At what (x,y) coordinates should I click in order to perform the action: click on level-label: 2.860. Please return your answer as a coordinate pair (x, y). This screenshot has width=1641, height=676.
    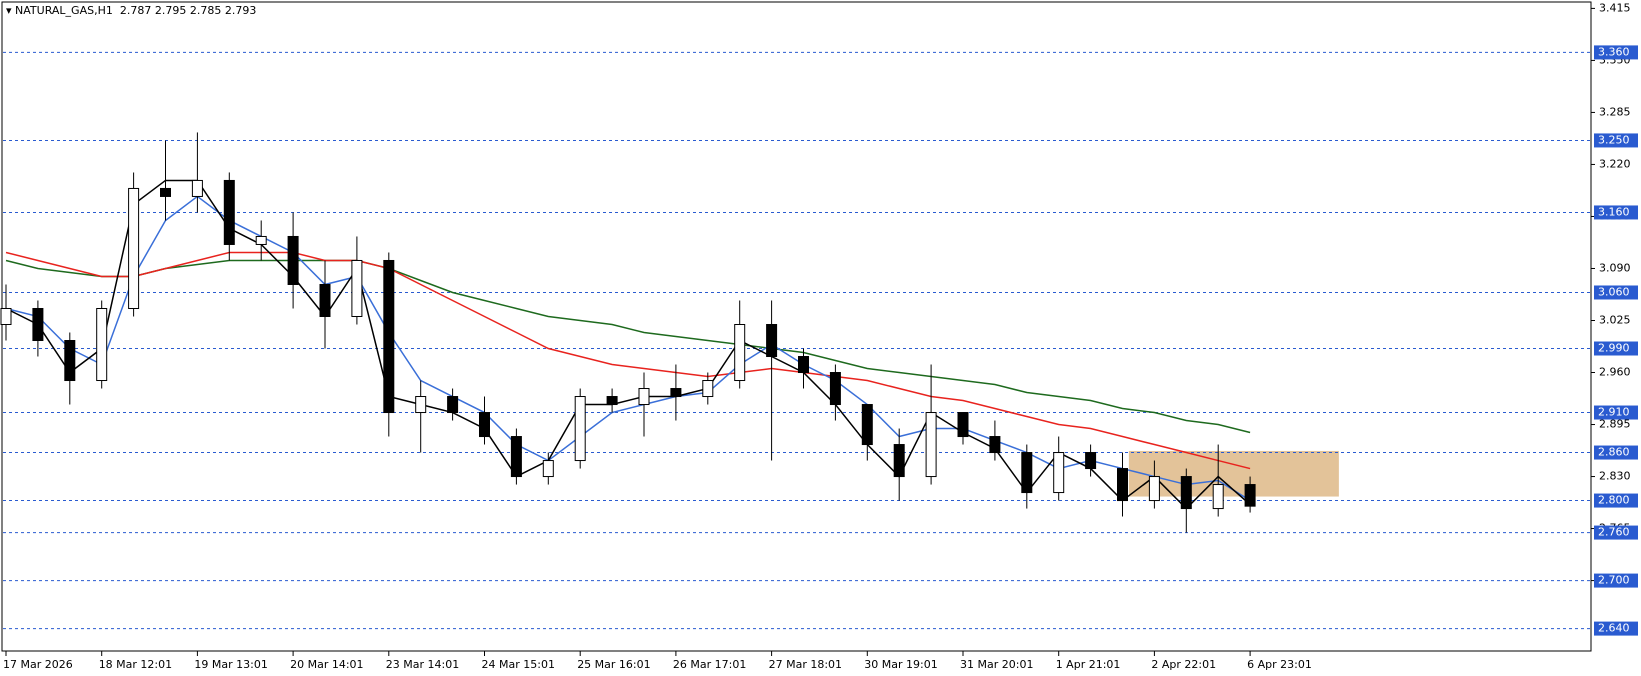
    Looking at the image, I should click on (1614, 452).